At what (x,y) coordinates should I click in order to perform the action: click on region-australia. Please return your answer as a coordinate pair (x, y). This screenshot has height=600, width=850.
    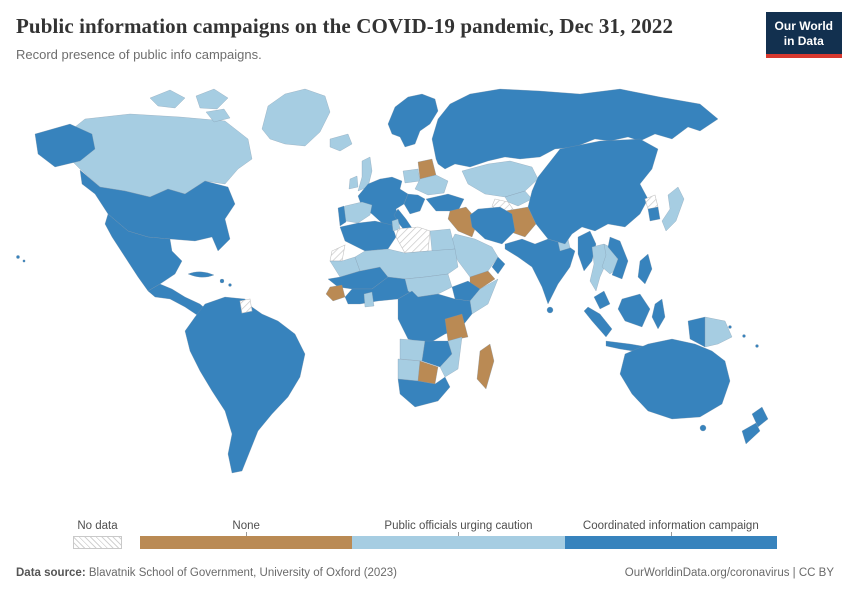
    Looking at the image, I should click on (675, 379).